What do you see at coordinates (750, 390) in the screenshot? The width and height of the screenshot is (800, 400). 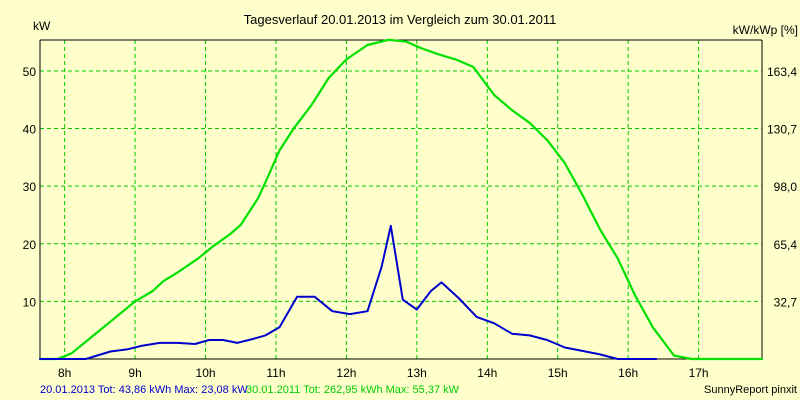 I see `footer-credit: SunnyReport pinxit` at bounding box center [750, 390].